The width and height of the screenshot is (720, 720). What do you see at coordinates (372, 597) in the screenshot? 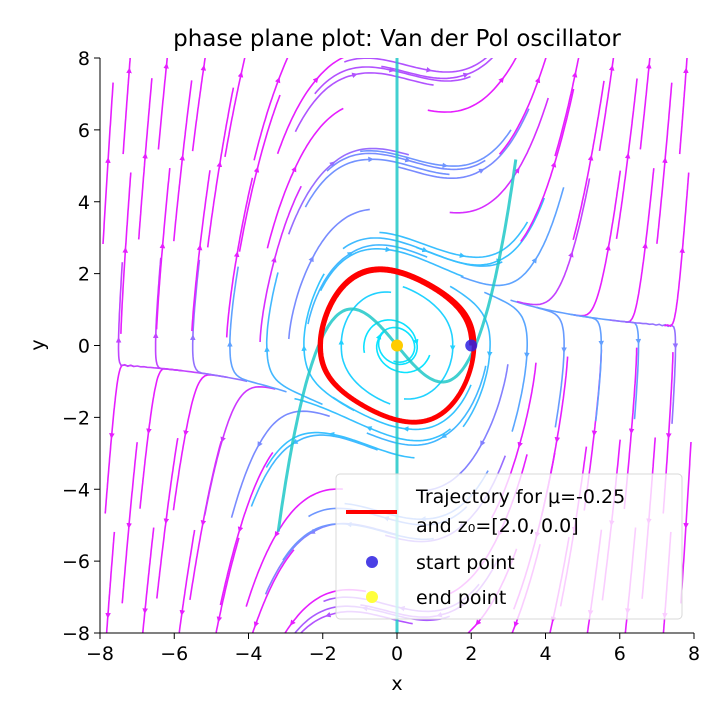
I see `legend-end-swatch` at bounding box center [372, 597].